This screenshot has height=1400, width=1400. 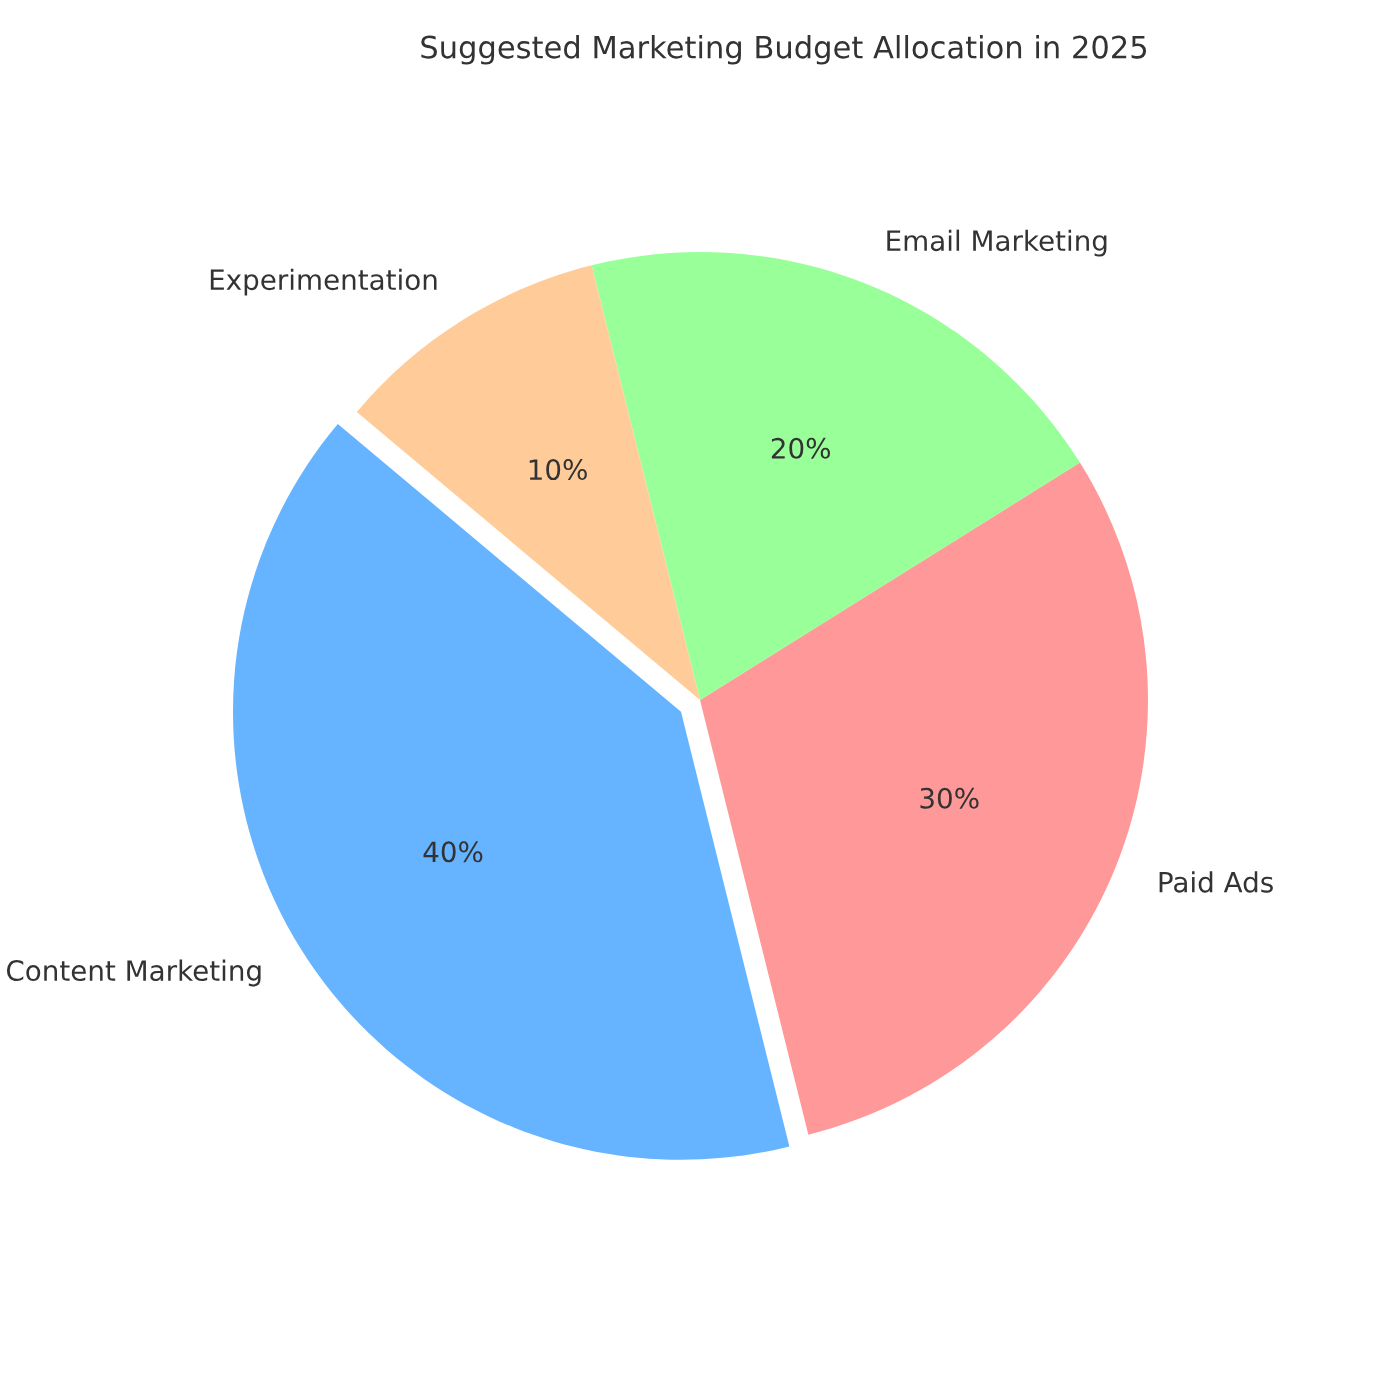 What do you see at coordinates (784, 50) in the screenshot?
I see `chart-title: Suggested Marketing Budget Allocation in 2025` at bounding box center [784, 50].